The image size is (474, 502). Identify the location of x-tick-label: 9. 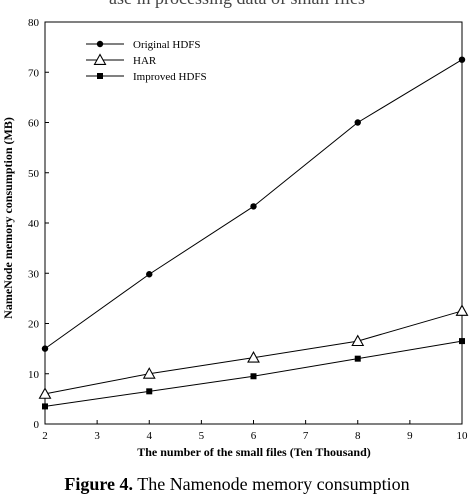
(410, 436).